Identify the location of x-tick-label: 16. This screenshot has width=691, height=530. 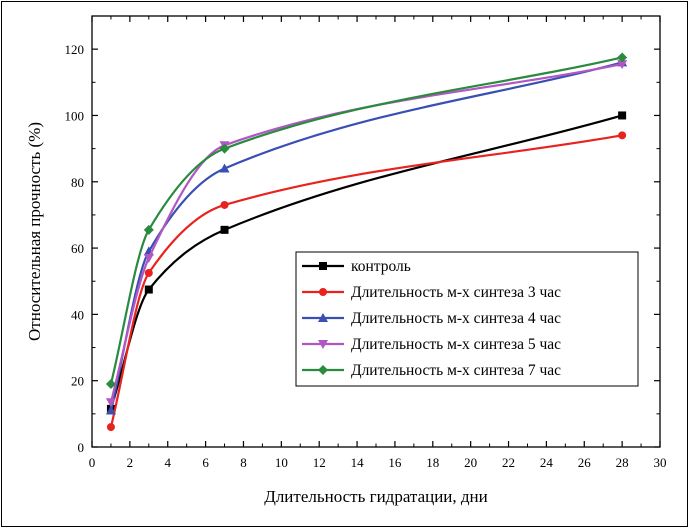
(395, 462).